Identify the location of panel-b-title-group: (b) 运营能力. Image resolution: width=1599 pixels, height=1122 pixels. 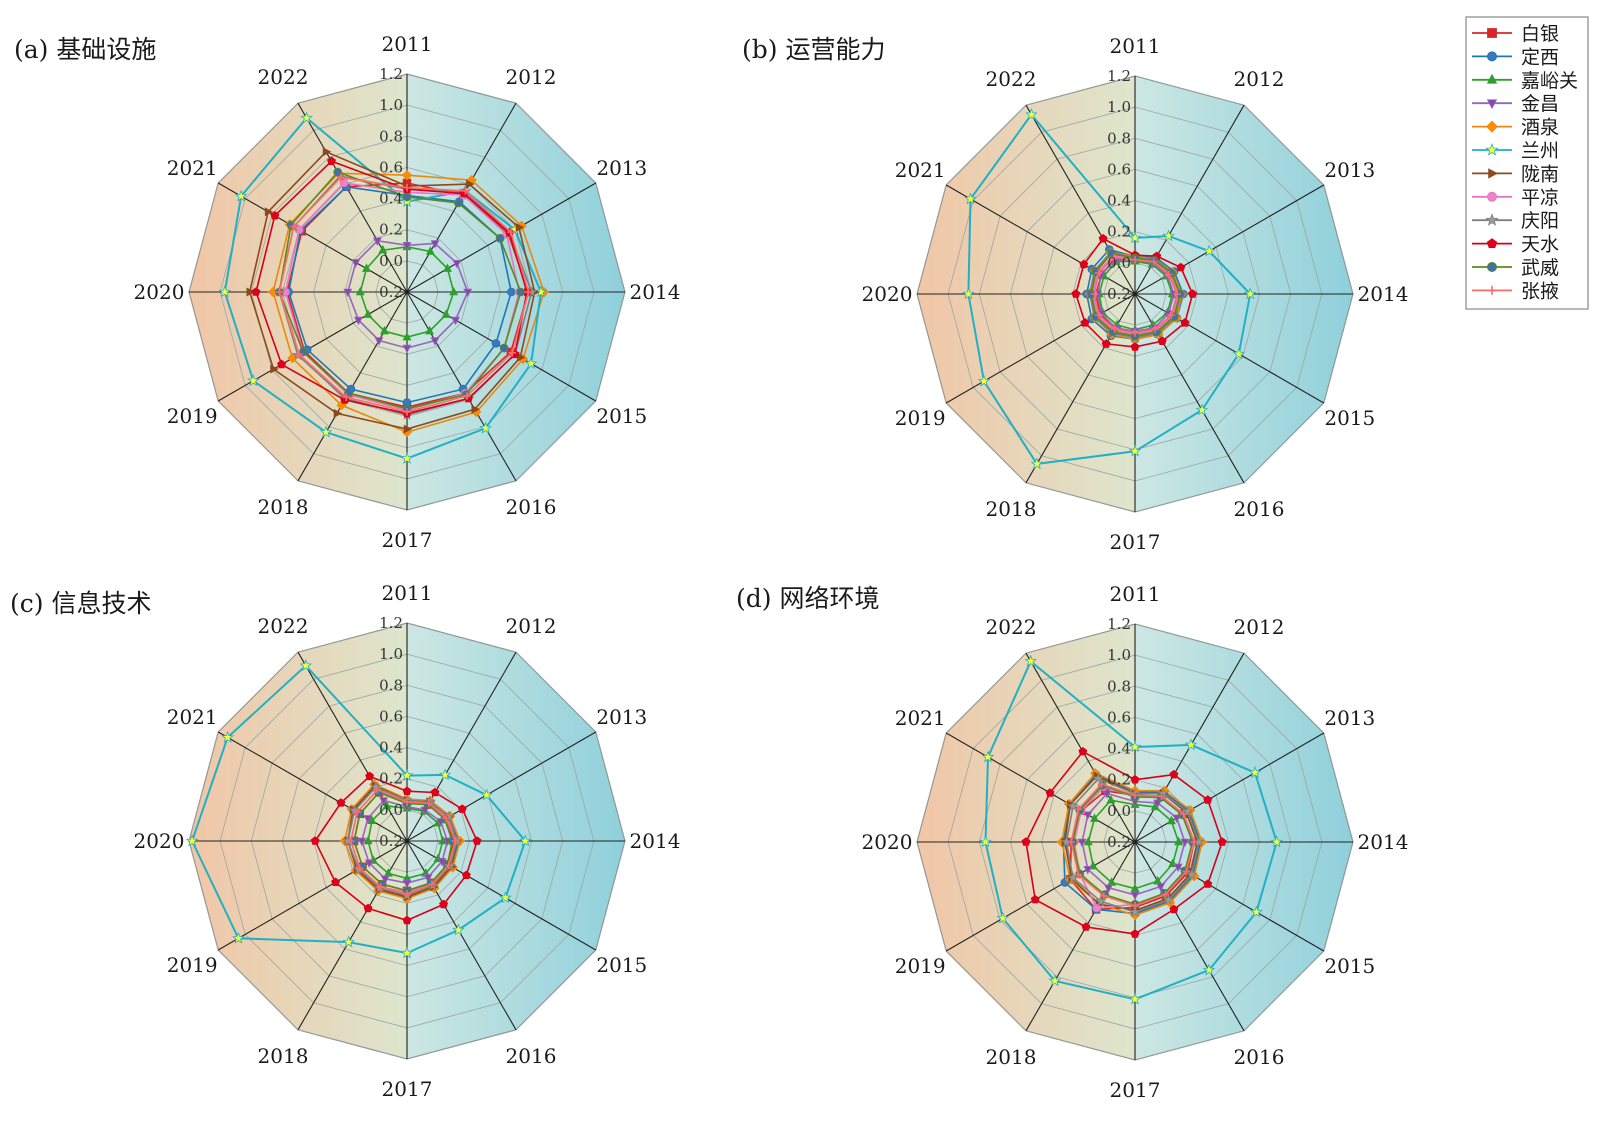
(813, 49).